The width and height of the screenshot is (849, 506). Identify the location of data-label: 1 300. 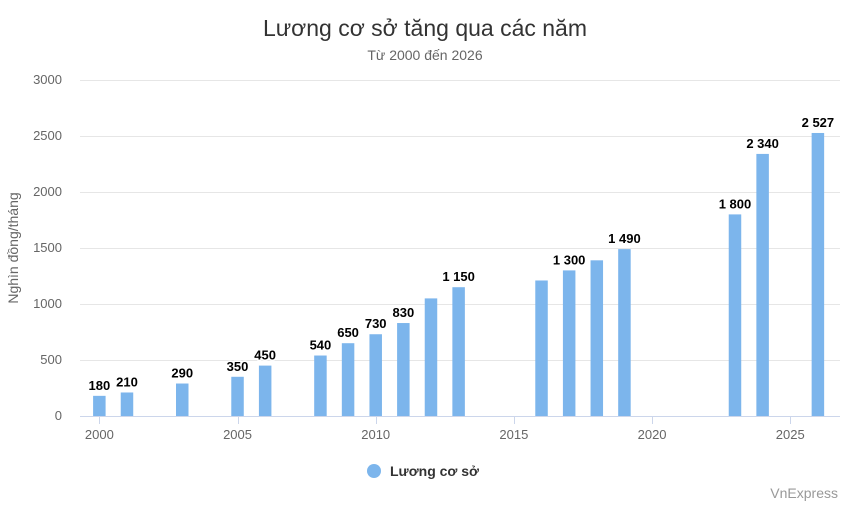
(569, 259).